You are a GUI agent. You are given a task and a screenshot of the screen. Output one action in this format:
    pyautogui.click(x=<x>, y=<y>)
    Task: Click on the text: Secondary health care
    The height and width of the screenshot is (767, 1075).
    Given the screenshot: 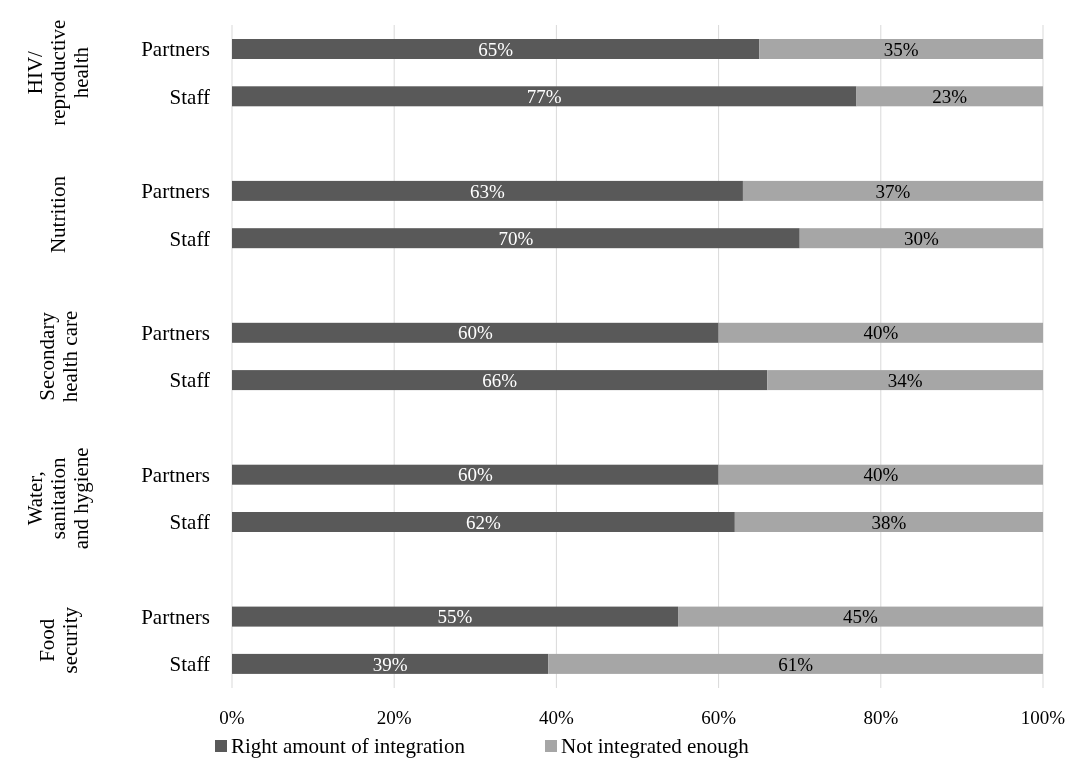 What is the action you would take?
    pyautogui.click(x=58, y=356)
    